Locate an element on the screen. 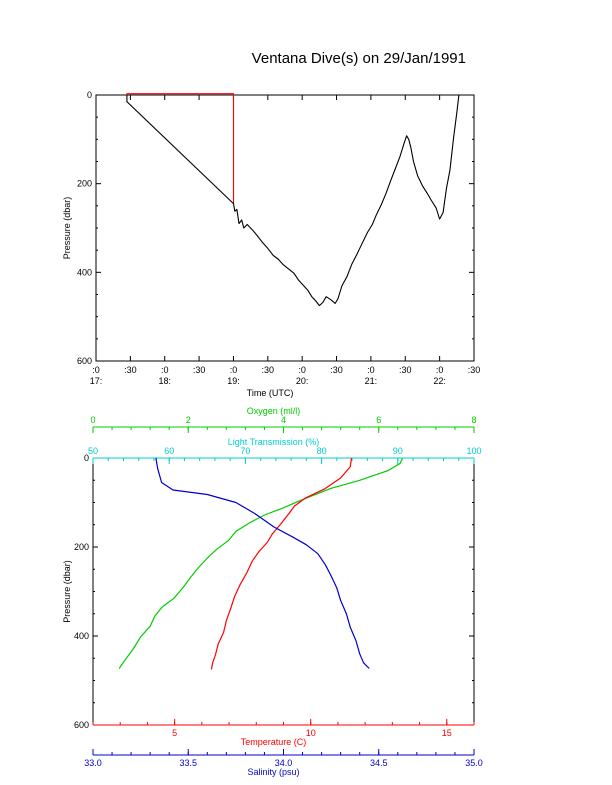 Image resolution: width=612 pixels, height=785 pixels. salinity-axis-label: Salinity (psu) is located at coordinates (273, 772).